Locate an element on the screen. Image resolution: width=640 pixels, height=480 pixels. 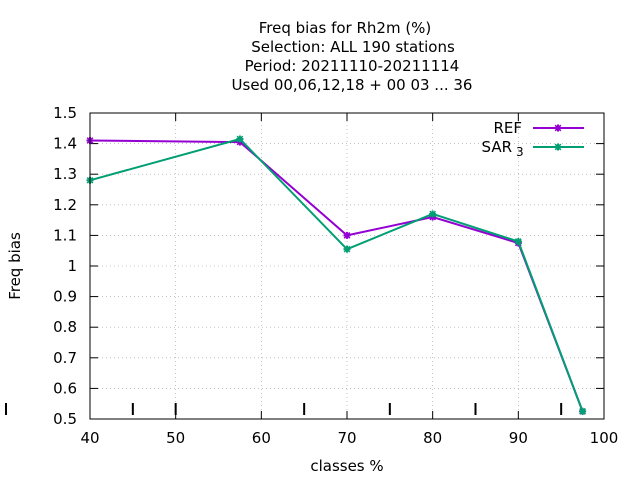
extra-tick-marks is located at coordinates (284, 409).